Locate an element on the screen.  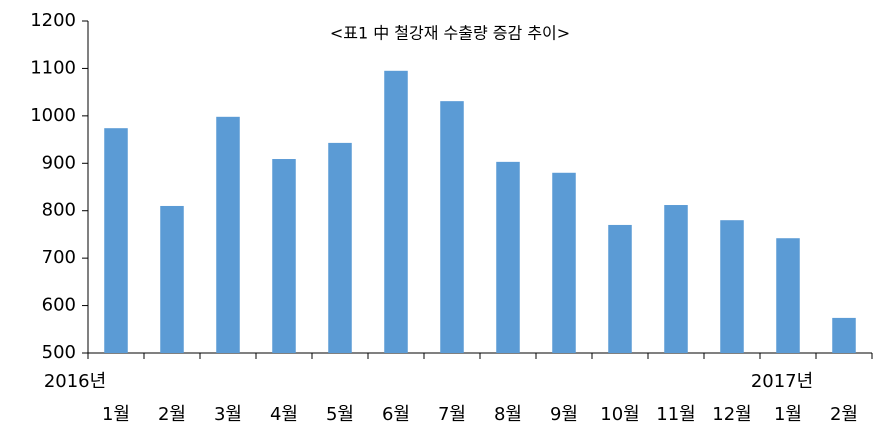
chart-title: <표1 中 철강재 수출량 증감 추이> is located at coordinates (450, 33).